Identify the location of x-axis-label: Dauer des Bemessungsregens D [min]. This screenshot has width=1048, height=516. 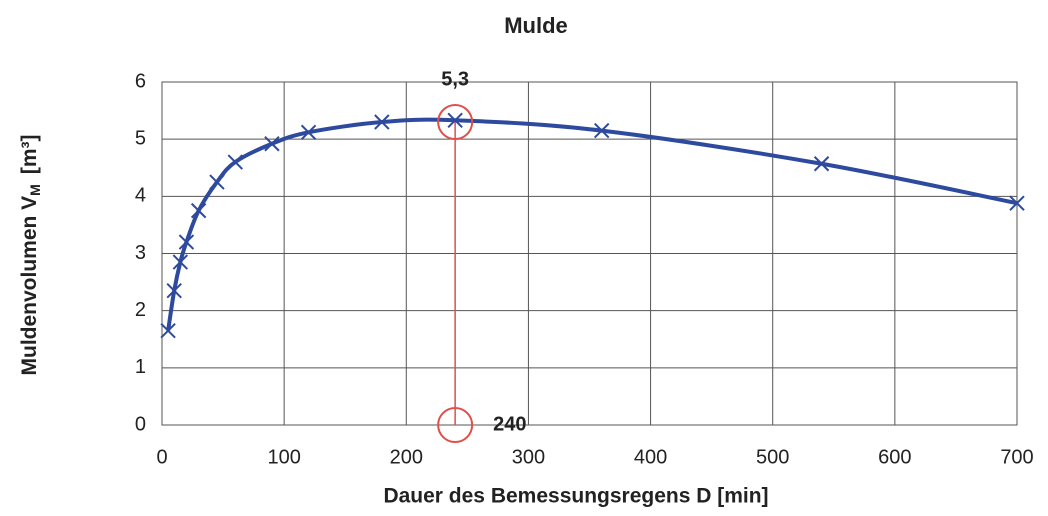
(575, 496).